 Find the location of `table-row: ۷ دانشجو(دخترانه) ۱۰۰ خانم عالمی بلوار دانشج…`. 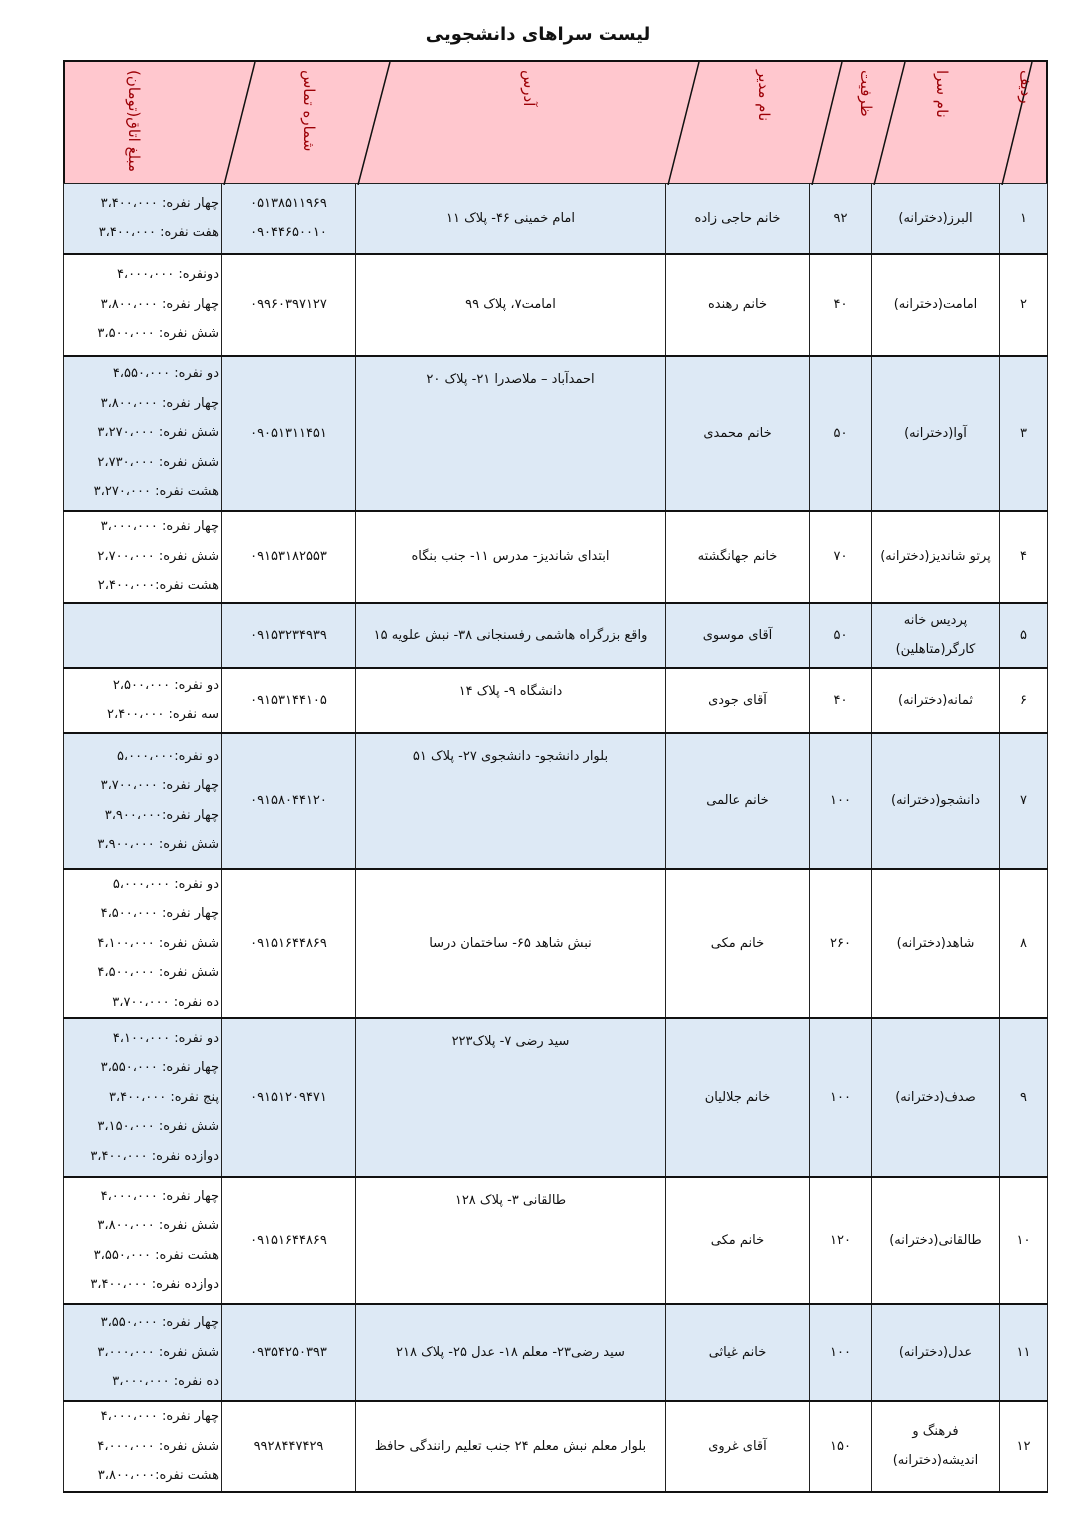

table-row: ۷ دانشجو(دخترانه) ۱۰۰ خانم عالمی بلوار دانشج… is located at coordinates (555, 800).